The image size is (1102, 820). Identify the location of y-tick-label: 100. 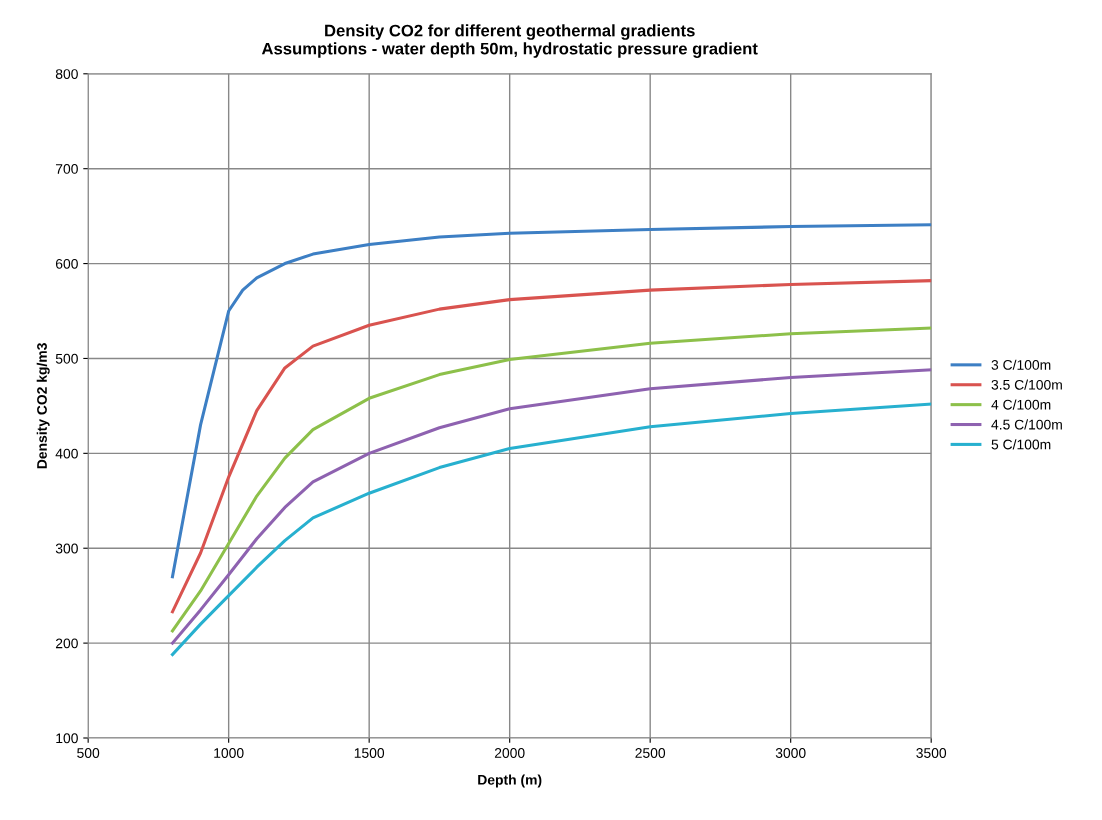
(67, 738).